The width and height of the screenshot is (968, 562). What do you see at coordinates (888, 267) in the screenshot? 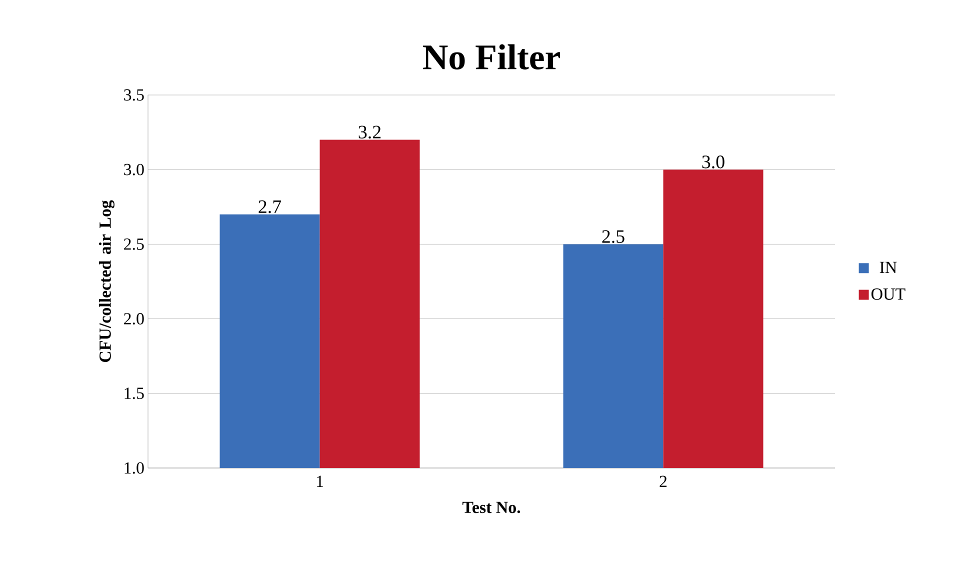
I see `legend-label: IN` at bounding box center [888, 267].